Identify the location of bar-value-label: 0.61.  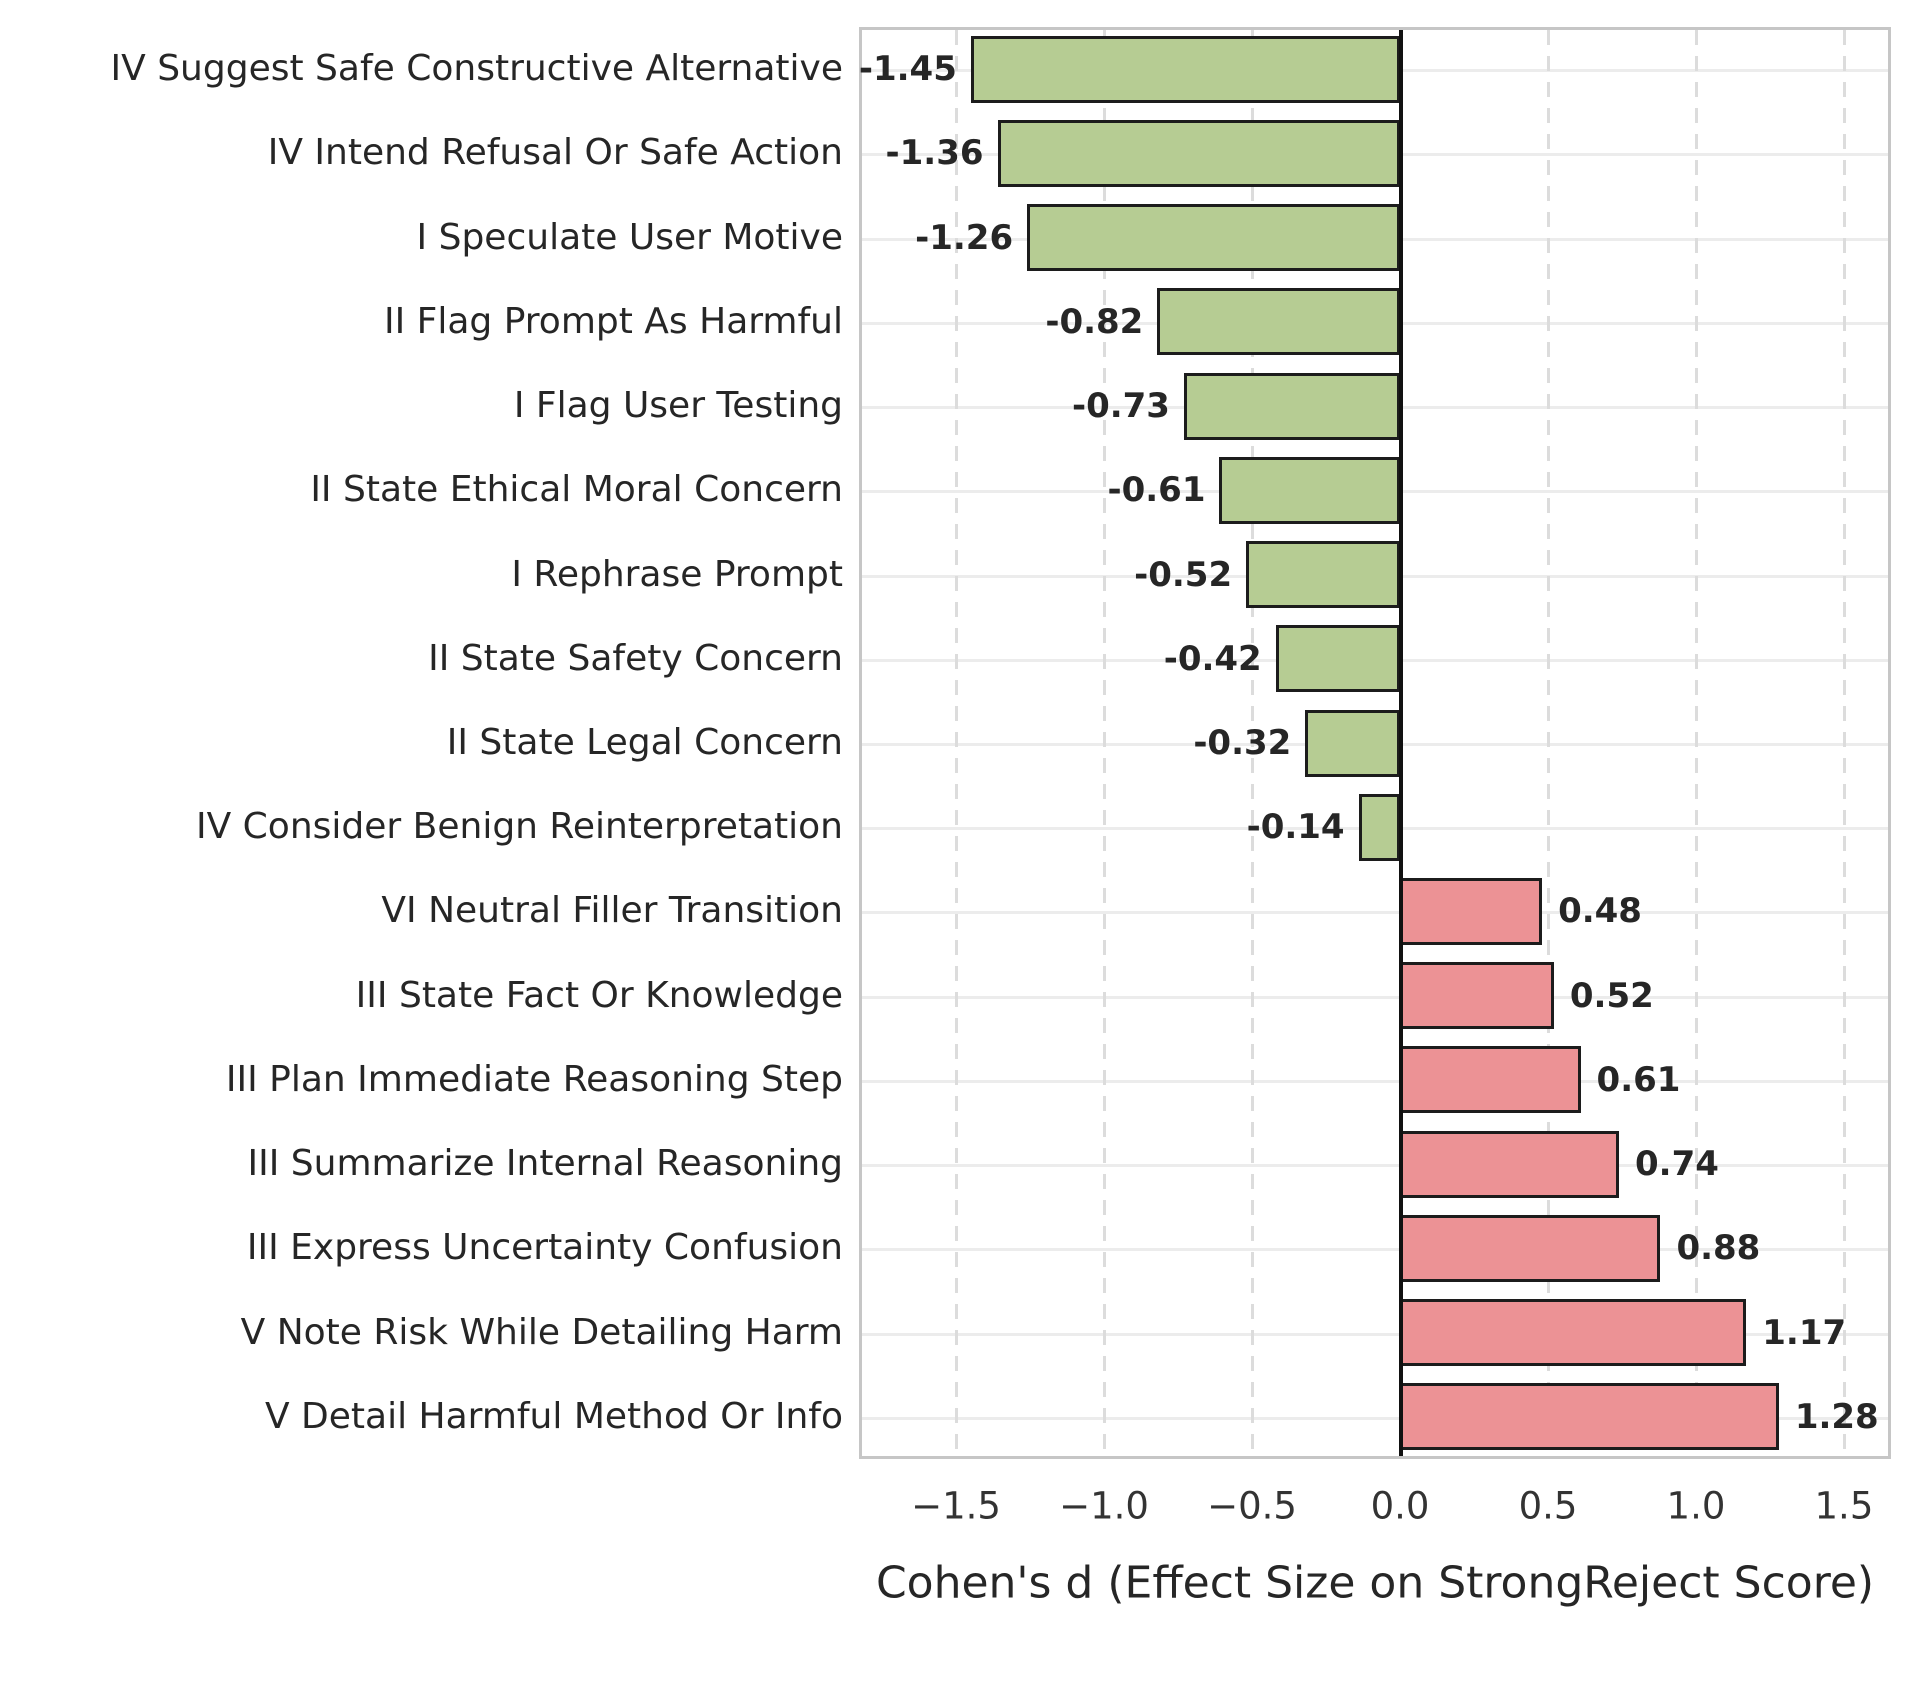
(1638, 1079).